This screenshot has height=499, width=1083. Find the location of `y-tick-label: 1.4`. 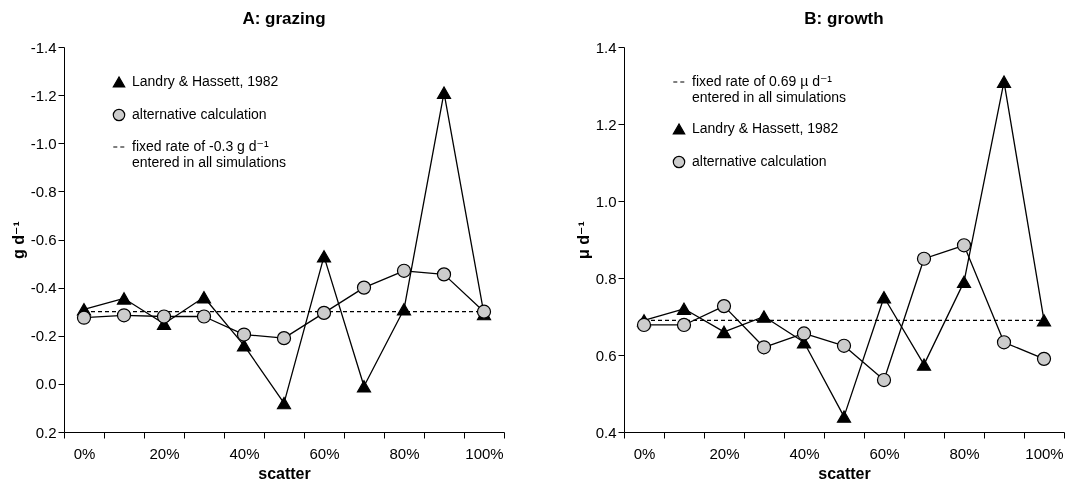

y-tick-label: 1.4 is located at coordinates (606, 47).